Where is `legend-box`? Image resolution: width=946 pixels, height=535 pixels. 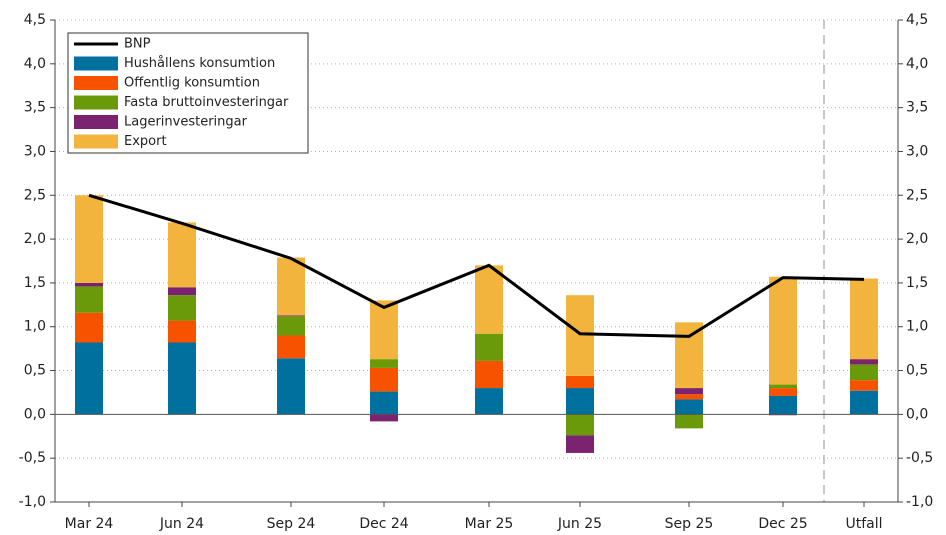
legend-box is located at coordinates (188, 93).